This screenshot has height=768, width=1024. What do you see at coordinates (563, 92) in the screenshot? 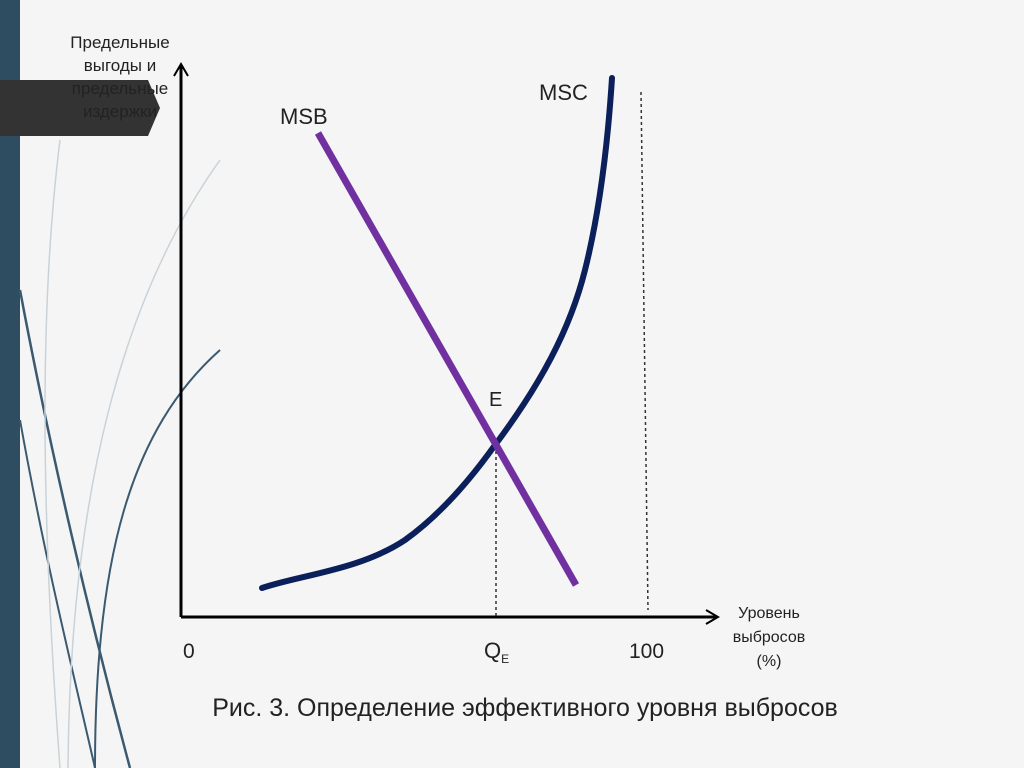
I see `msc-label: MSC` at bounding box center [563, 92].